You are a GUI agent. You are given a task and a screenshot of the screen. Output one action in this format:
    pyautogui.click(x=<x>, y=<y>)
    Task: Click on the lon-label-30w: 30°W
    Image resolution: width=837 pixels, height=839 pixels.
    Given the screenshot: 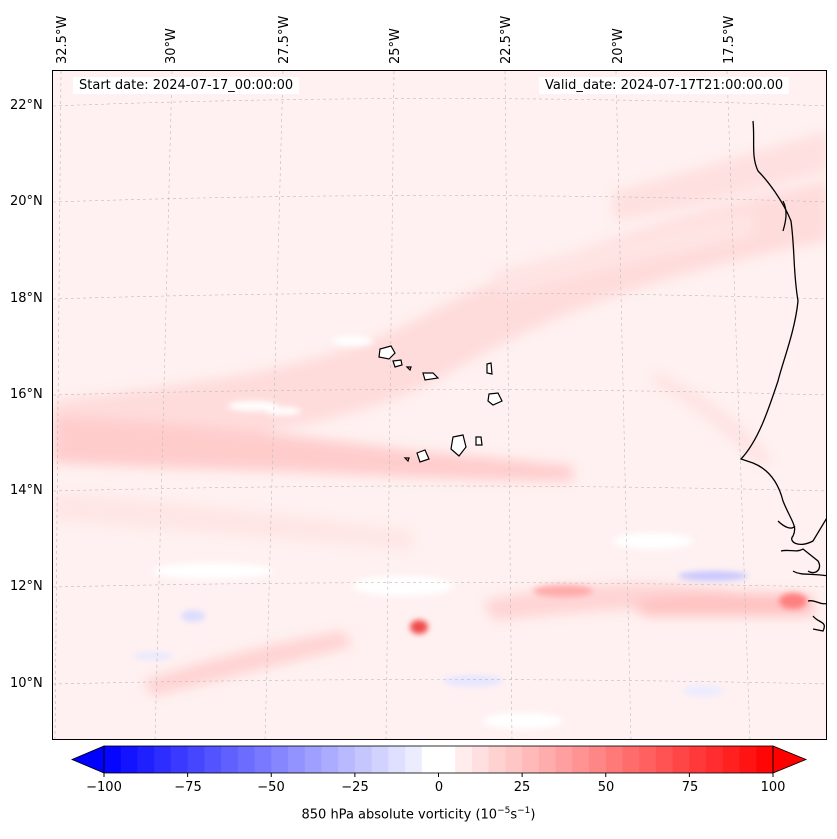 What is the action you would take?
    pyautogui.click(x=171, y=46)
    